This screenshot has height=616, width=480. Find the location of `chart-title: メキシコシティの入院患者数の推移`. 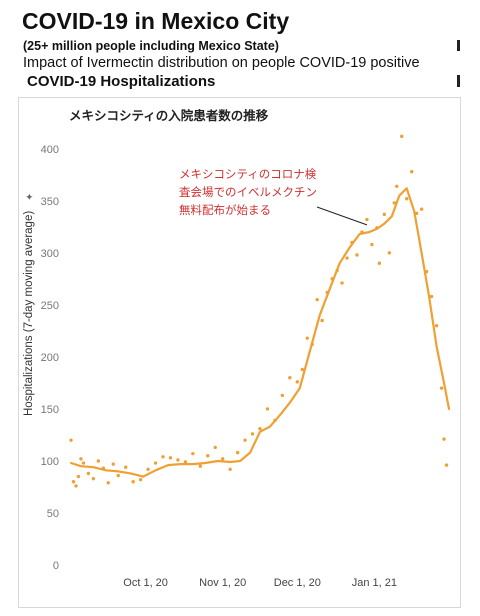

chart-title: メキシコシティの入院患者数の推移 is located at coordinates (169, 115).